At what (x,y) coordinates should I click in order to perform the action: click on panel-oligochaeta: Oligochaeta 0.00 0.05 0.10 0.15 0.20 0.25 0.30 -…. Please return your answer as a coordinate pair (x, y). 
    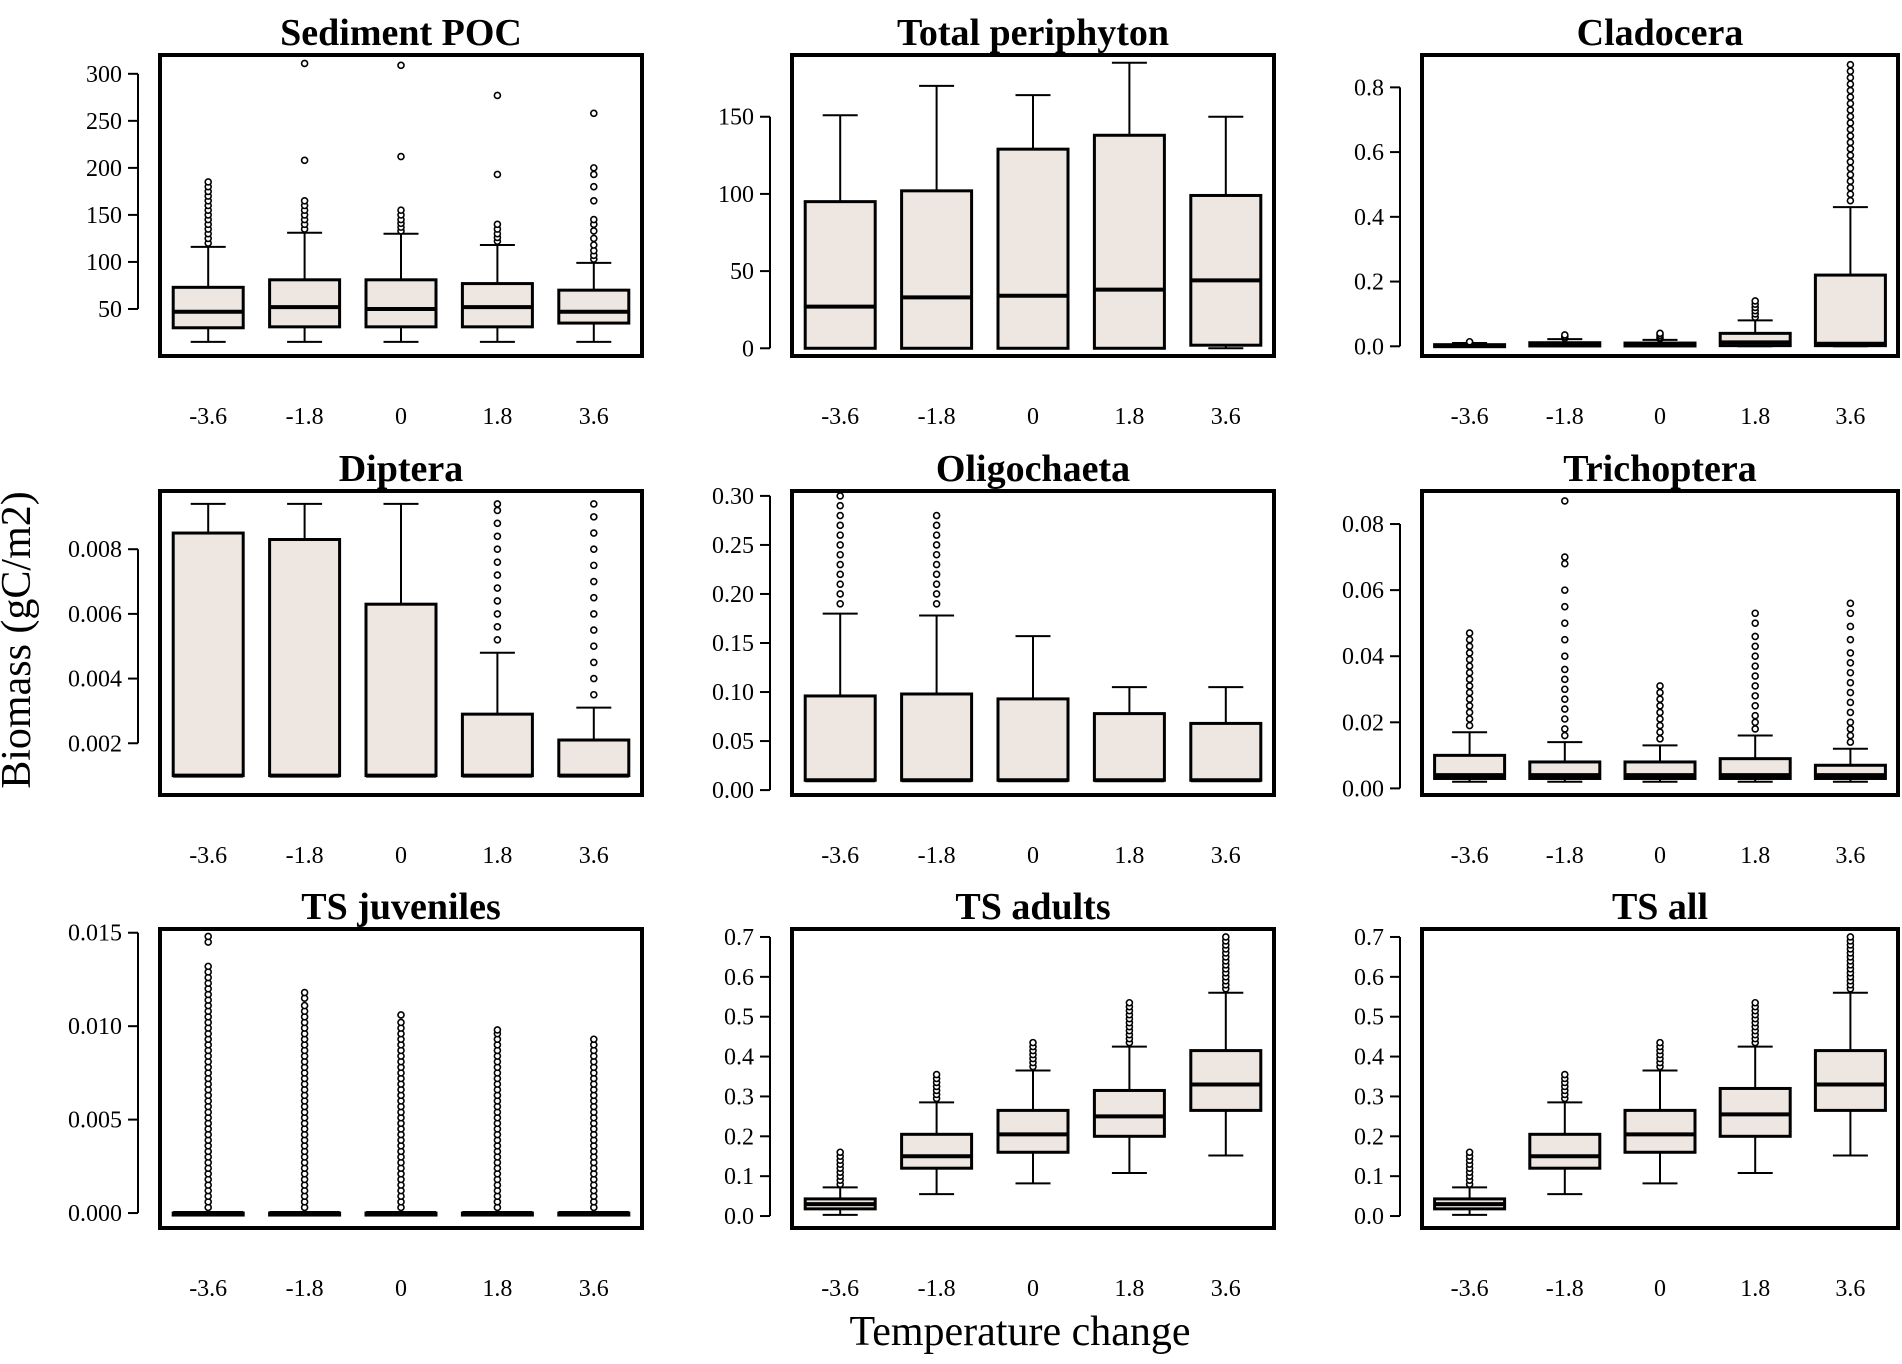
    Looking at the image, I should click on (994, 658).